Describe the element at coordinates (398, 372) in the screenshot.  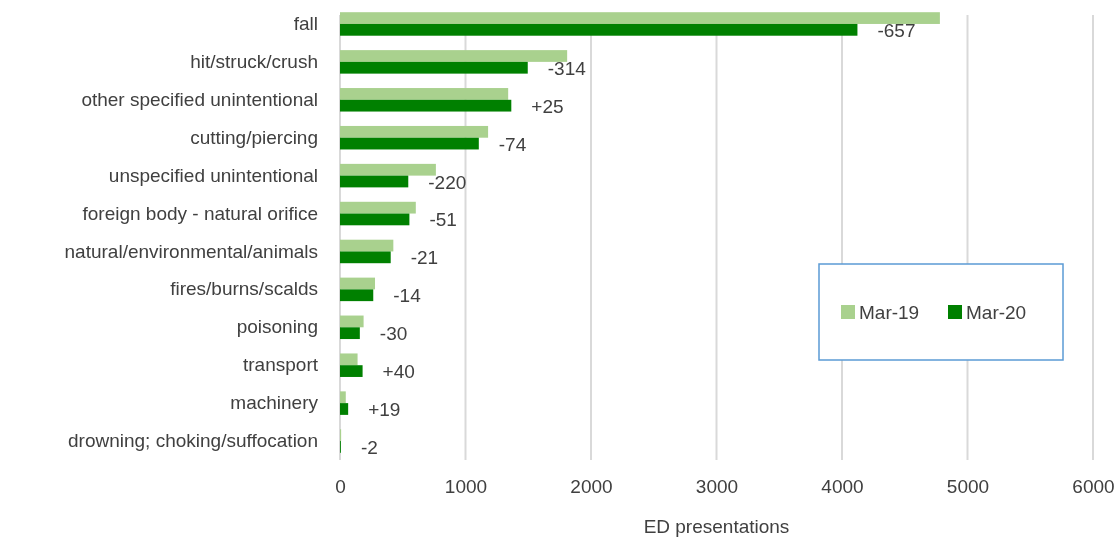
I see `annotation: +40` at that location.